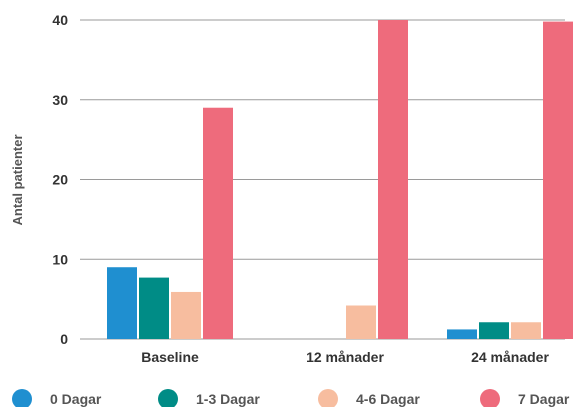 The height and width of the screenshot is (407, 582). Describe the element at coordinates (60, 20) in the screenshot. I see `y-tick-label-40: 40` at that location.